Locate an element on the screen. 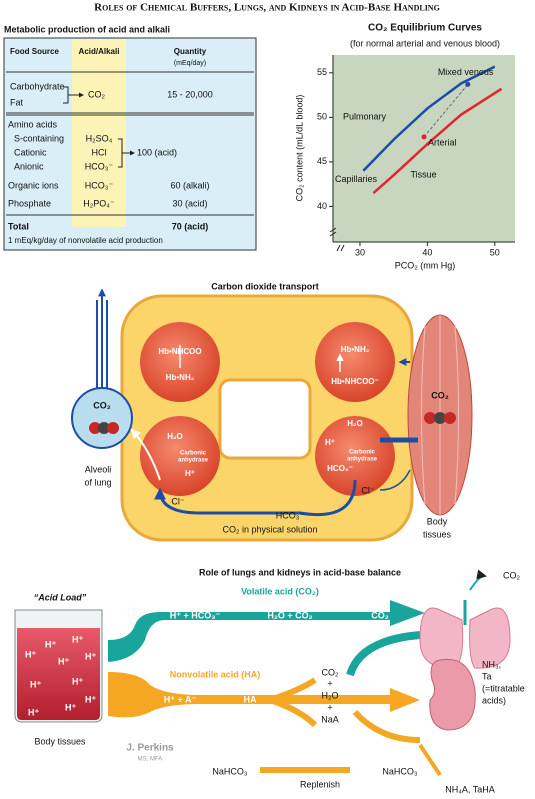  label: NH₃, is located at coordinates (491, 664).